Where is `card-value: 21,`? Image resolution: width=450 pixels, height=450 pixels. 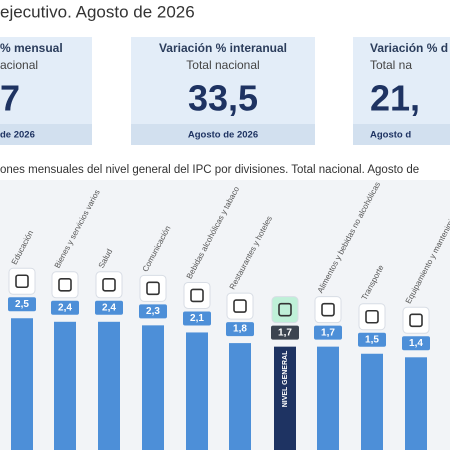 card-value: 21, is located at coordinates (395, 98).